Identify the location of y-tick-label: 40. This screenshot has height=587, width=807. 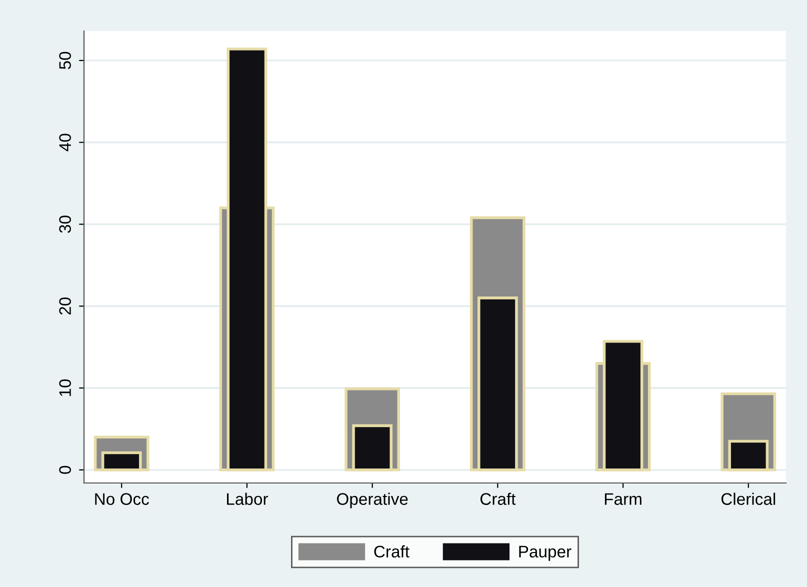
(65, 143).